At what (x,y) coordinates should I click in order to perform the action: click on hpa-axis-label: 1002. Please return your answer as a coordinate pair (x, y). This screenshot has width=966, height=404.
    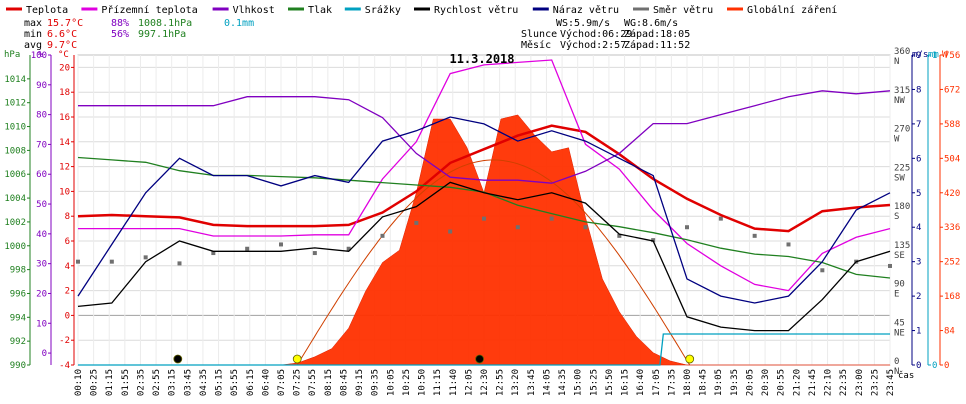
    Looking at the image, I should click on (15, 223).